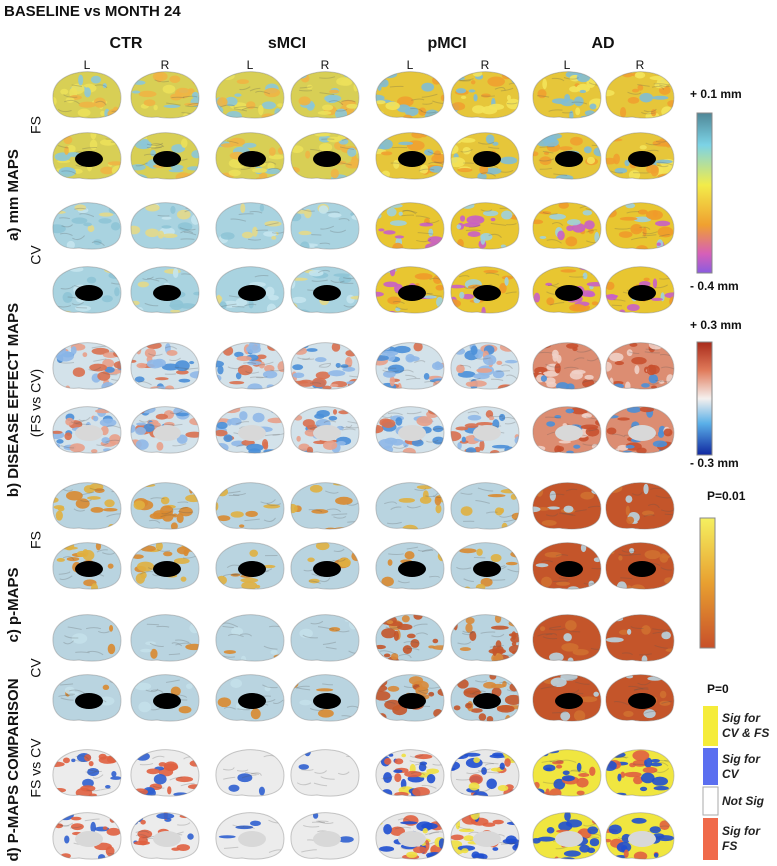  I want to click on legend-swatch, so click(710, 766).